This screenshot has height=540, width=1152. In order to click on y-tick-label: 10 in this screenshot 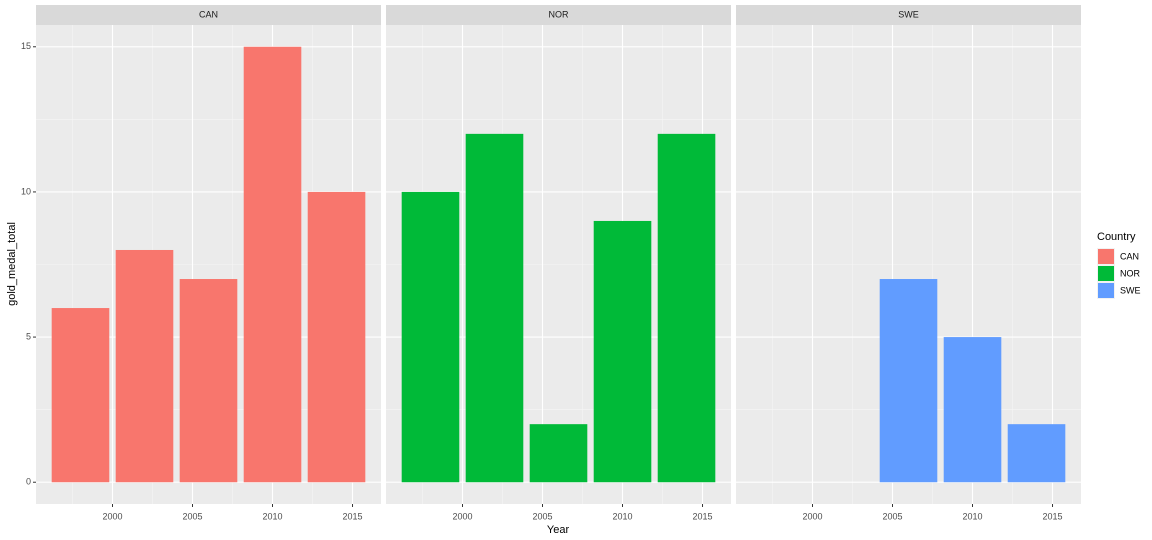, I will do `click(26, 191)`.